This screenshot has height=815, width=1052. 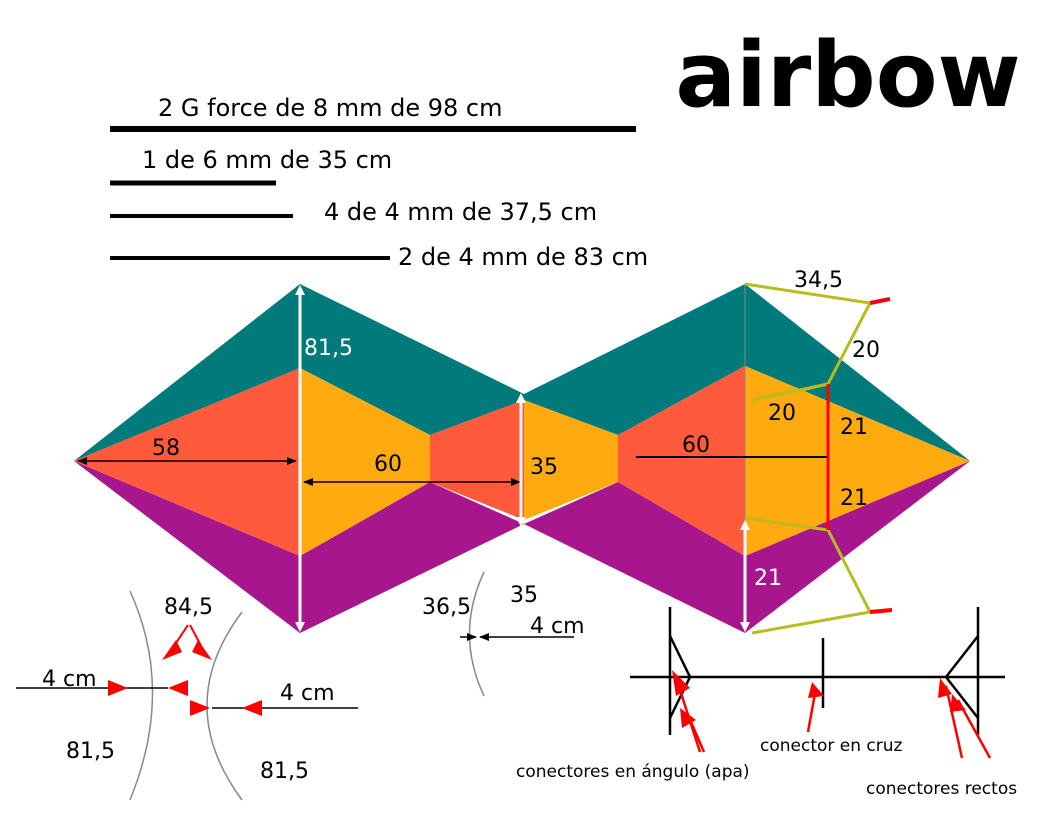 What do you see at coordinates (681, 461) in the screenshot?
I see `right-orange-panel` at bounding box center [681, 461].